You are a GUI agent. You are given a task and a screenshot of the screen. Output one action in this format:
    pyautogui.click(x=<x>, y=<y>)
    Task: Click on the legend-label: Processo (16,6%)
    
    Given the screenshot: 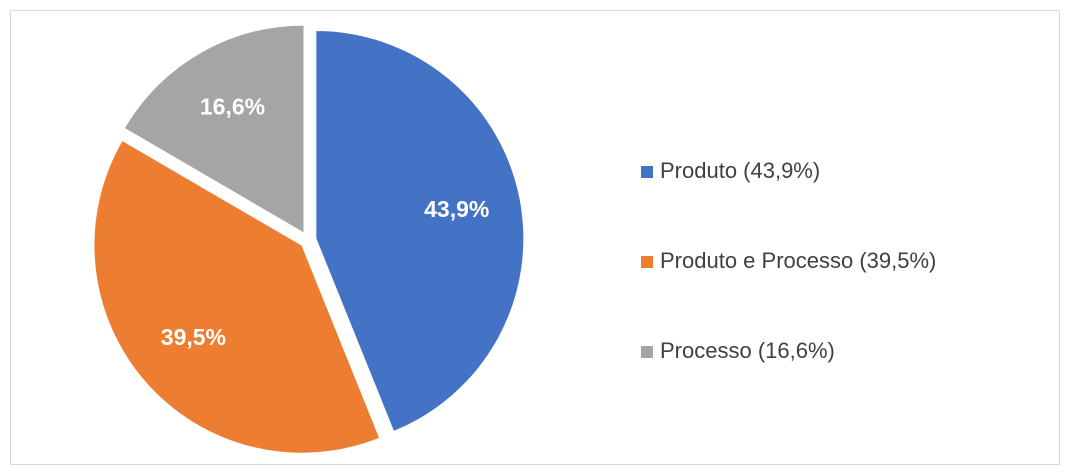 What is the action you would take?
    pyautogui.click(x=747, y=350)
    